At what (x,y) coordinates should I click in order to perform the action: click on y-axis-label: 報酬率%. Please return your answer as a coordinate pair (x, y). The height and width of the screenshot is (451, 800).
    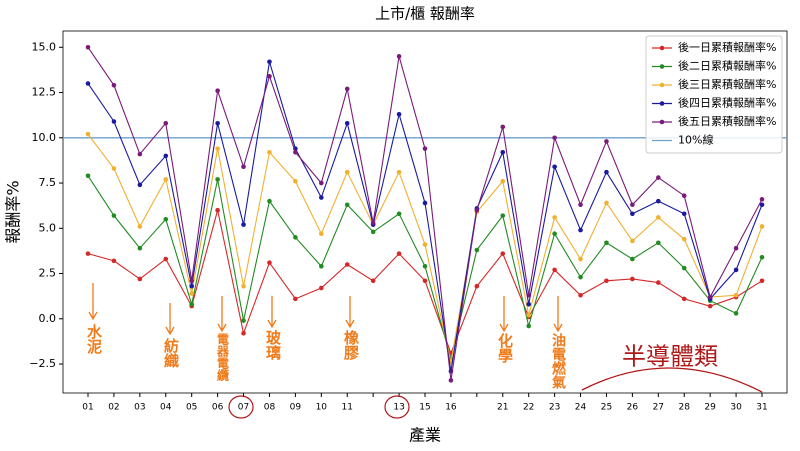
    Looking at the image, I should click on (13, 211).